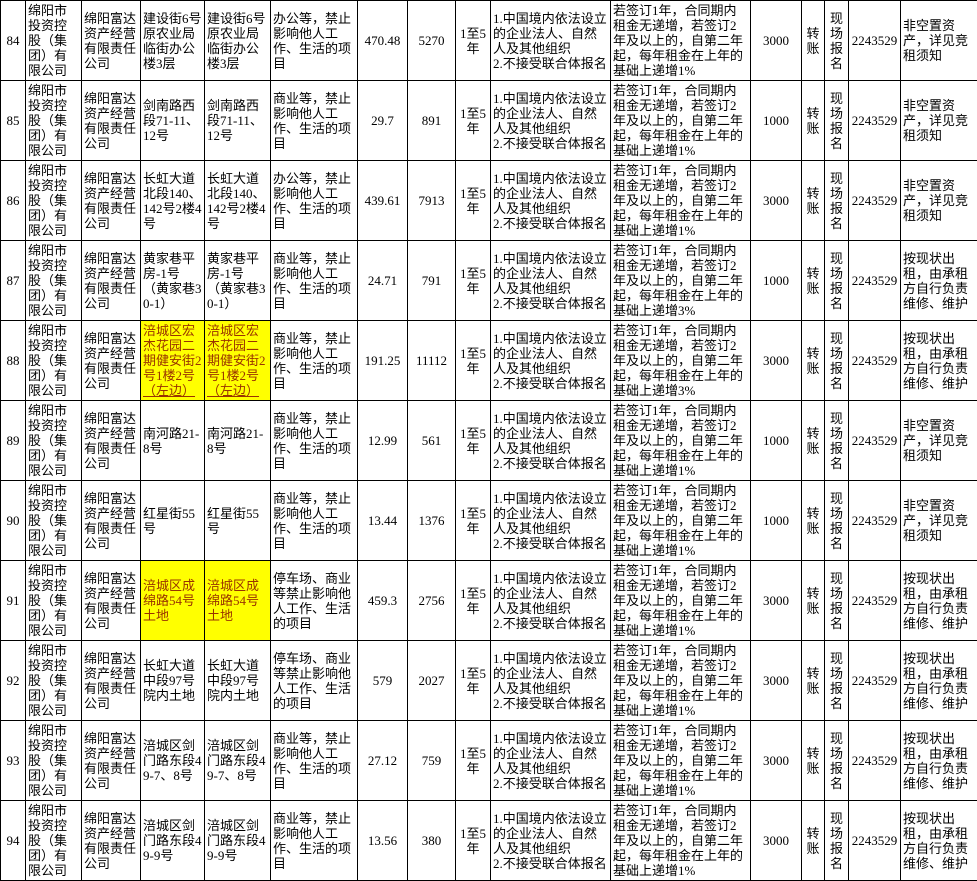  Describe the element at coordinates (431, 40) in the screenshot. I see `cell-price: 5270` at that location.